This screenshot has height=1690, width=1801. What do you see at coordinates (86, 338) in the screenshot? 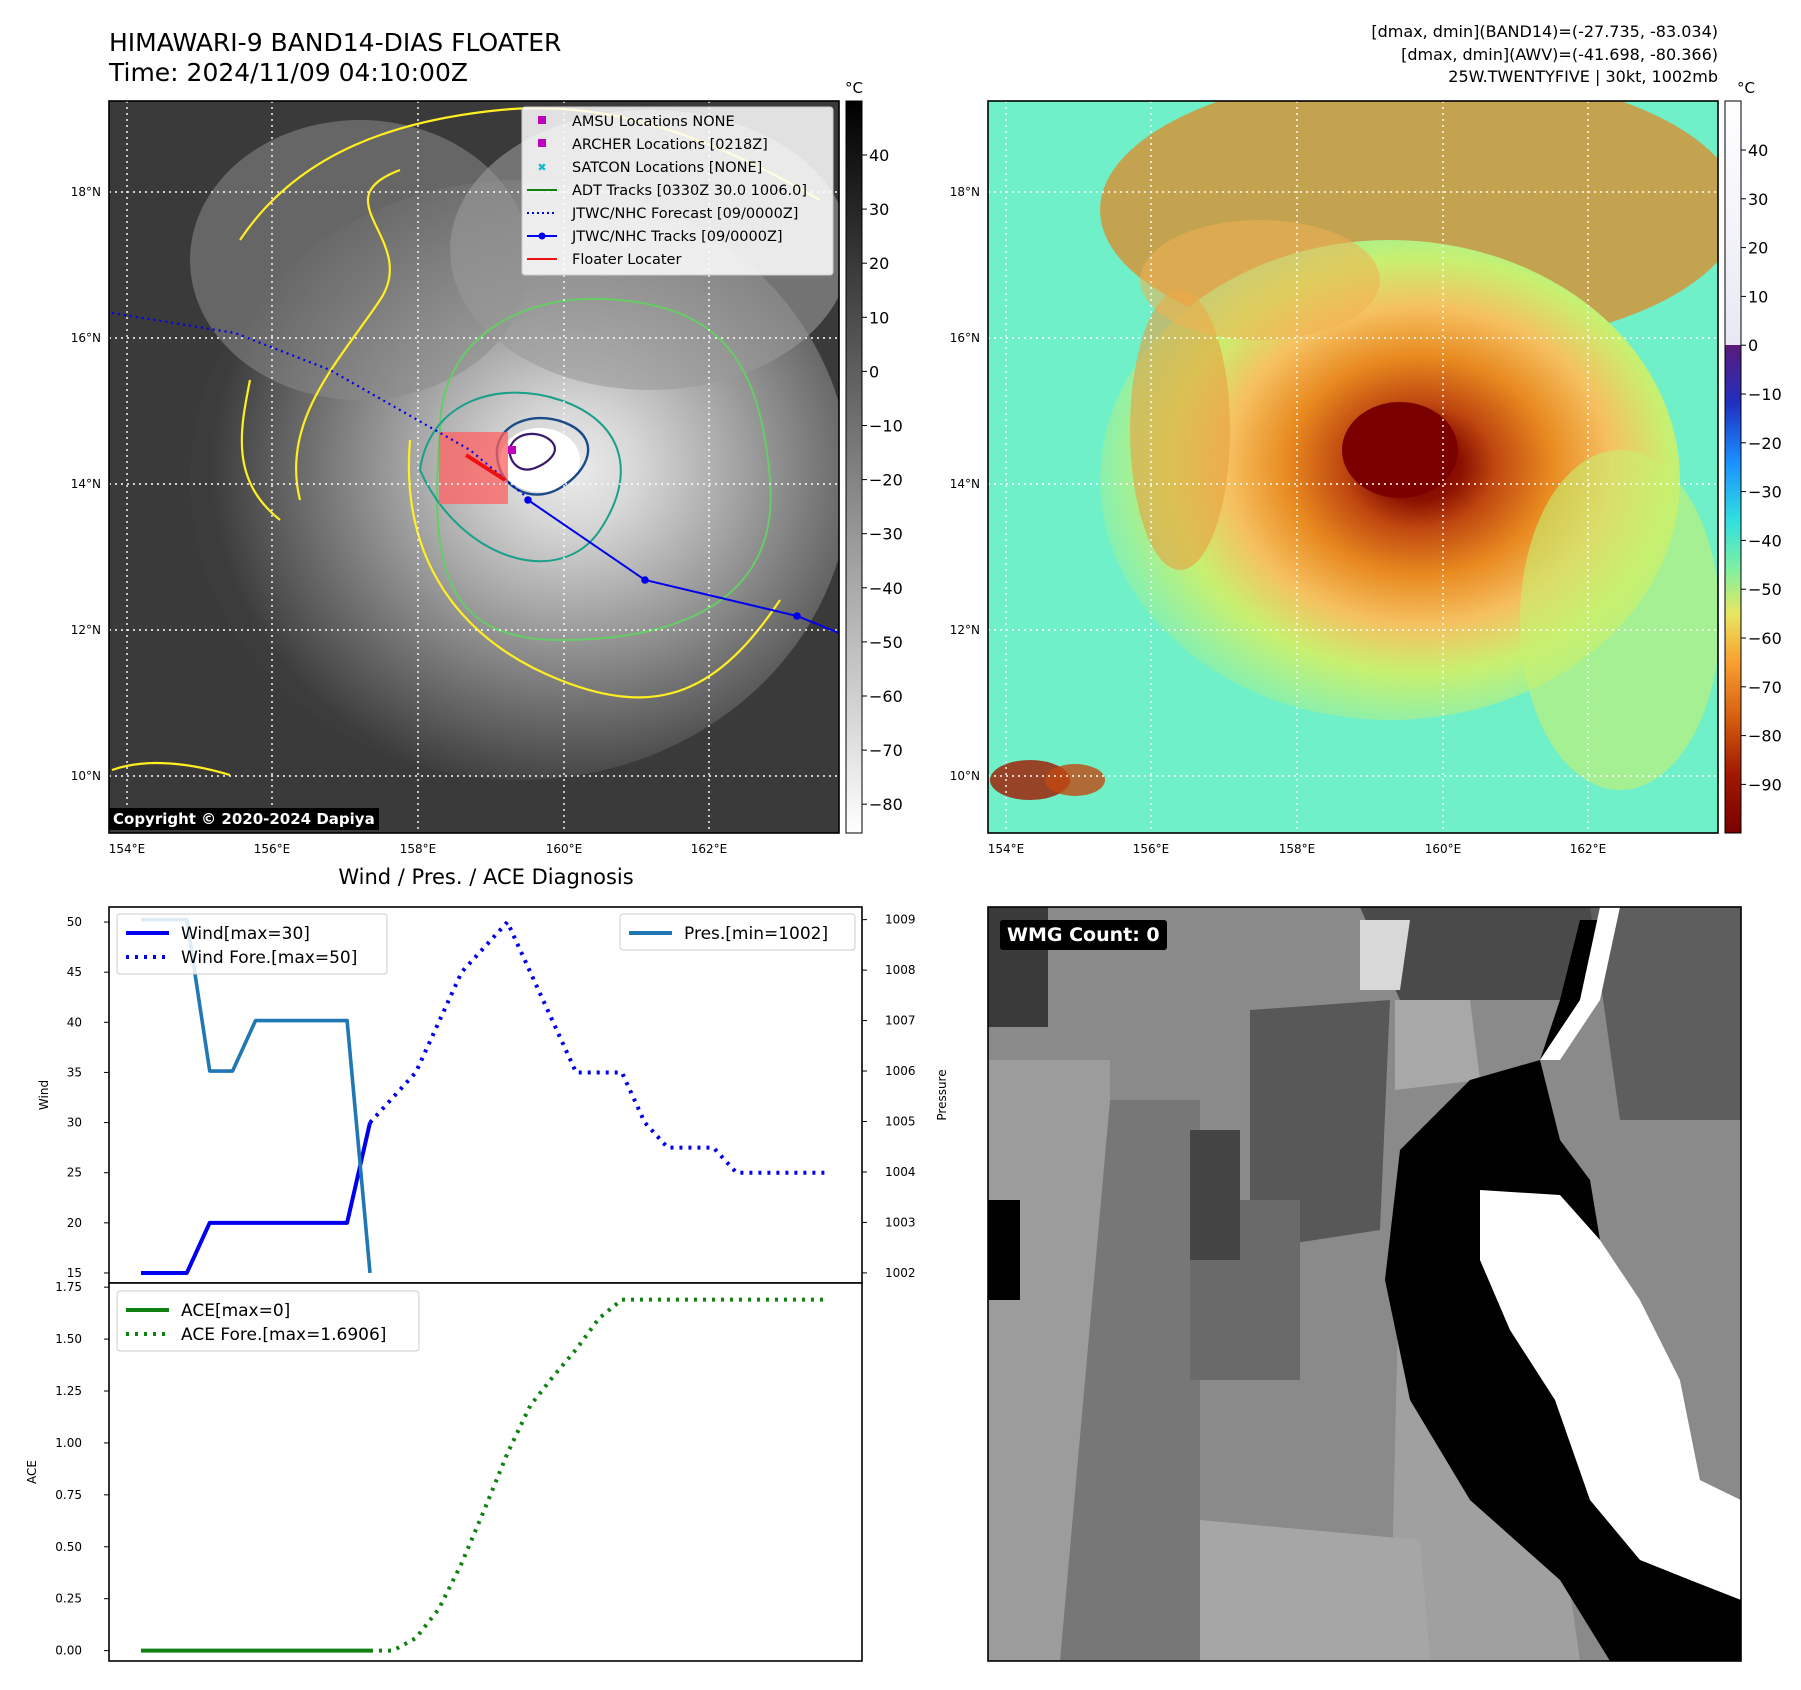
I see `ir-lat-tick-label: 16°N` at bounding box center [86, 338].